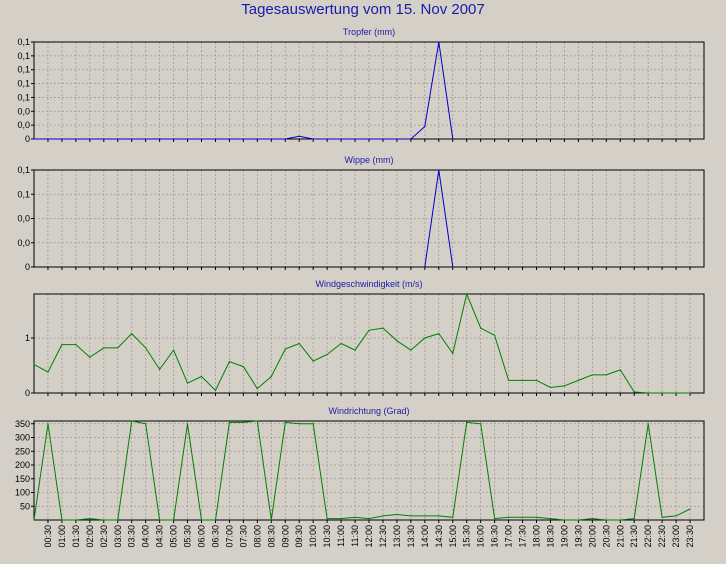 The width and height of the screenshot is (726, 564). Describe the element at coordinates (327, 536) in the screenshot. I see `x-tick-label: 10:30` at that location.